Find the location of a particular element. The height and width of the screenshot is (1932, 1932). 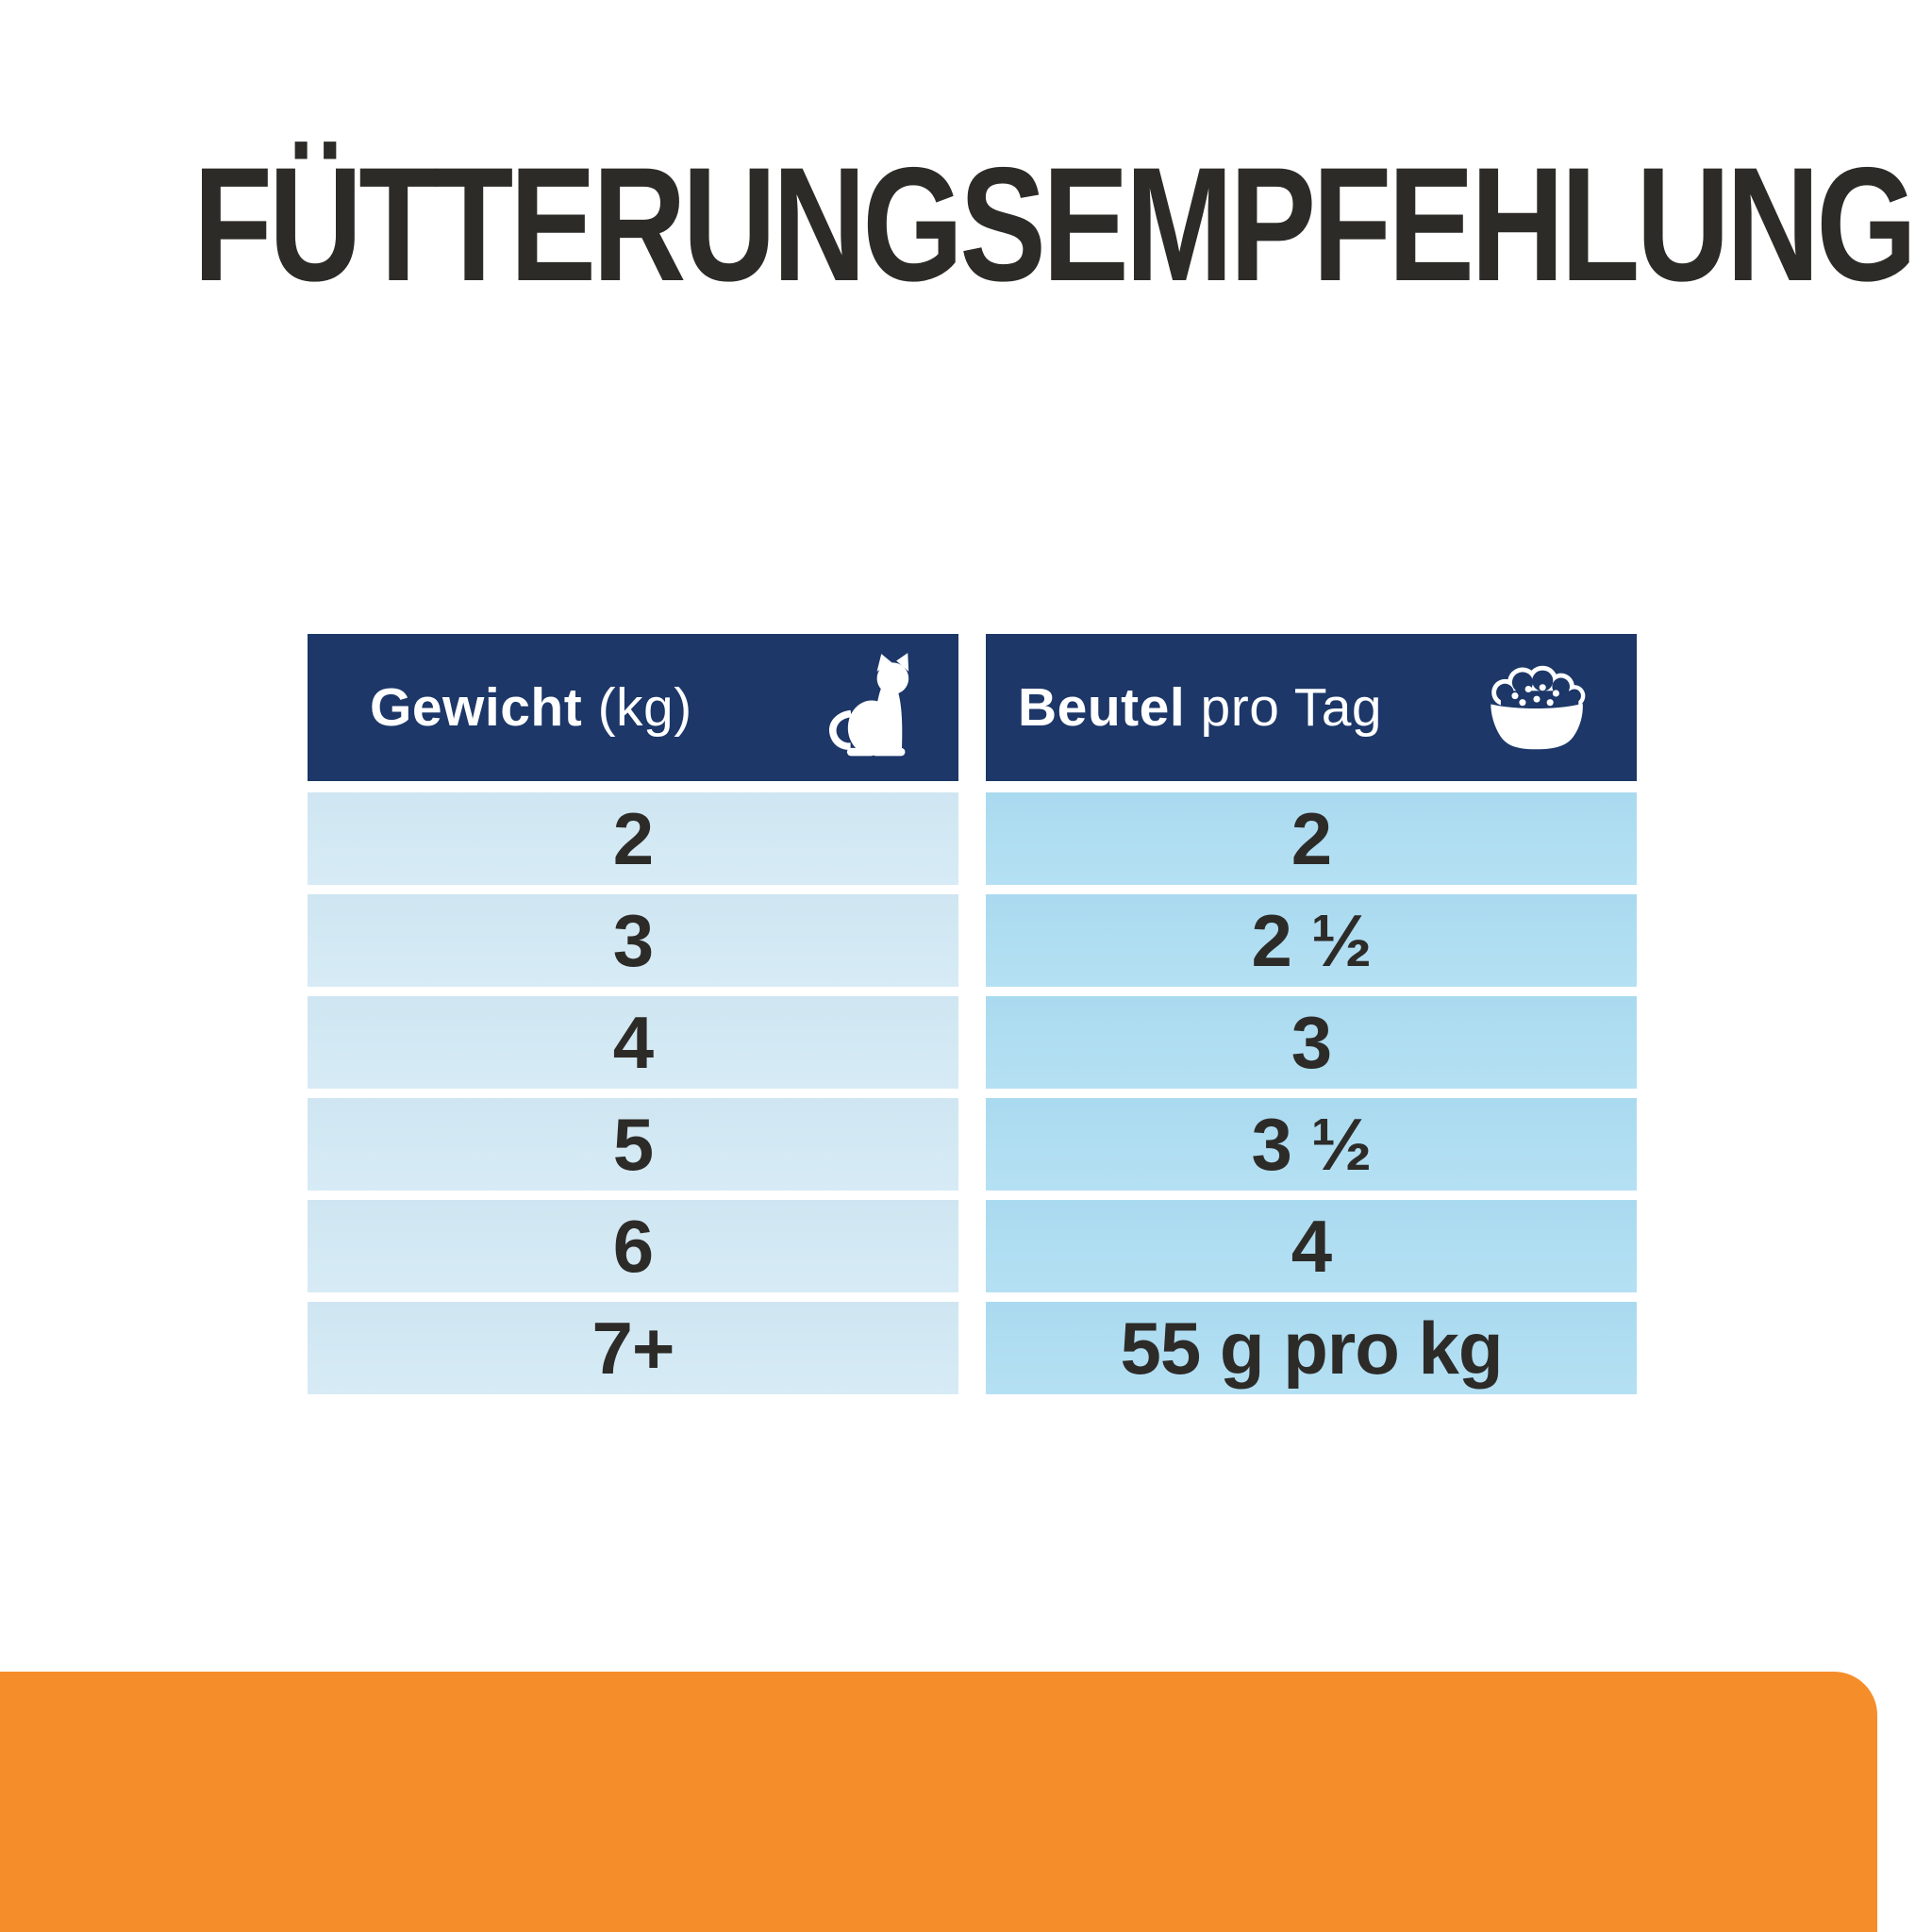

orange-footer-band is located at coordinates (938, 1802).